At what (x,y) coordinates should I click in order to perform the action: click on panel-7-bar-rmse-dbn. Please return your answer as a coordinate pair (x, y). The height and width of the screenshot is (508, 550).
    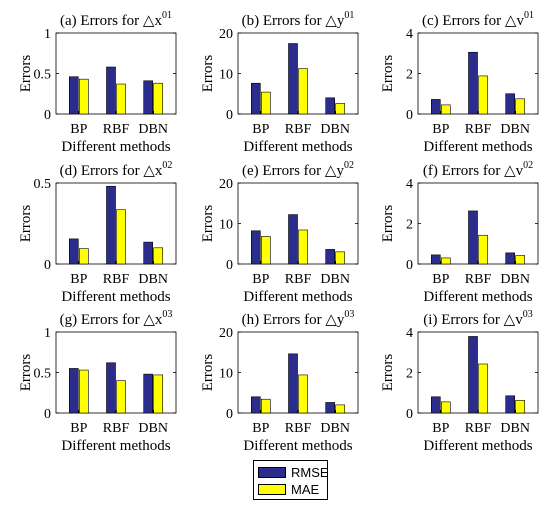
    Looking at the image, I should click on (148, 393).